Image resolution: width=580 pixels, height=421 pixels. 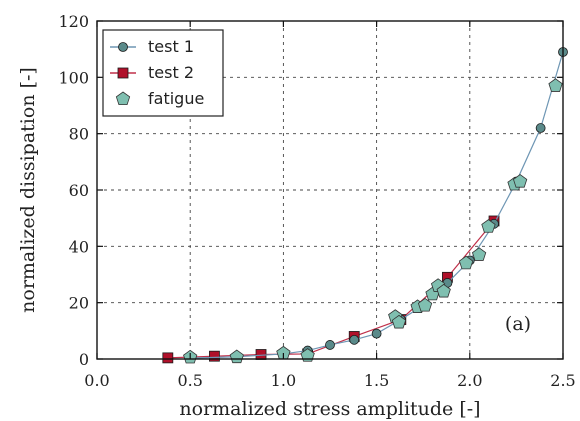 What do you see at coordinates (123, 98) in the screenshot?
I see `legend-marker-fatigue` at bounding box center [123, 98].